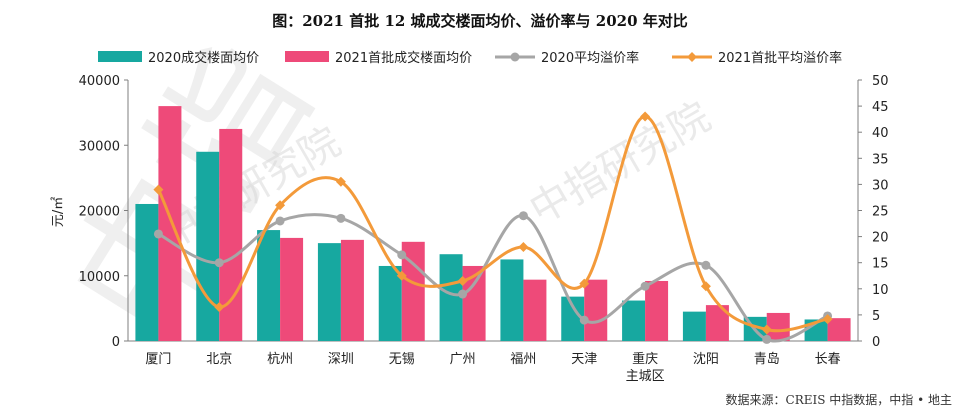 This screenshot has width=960, height=410. Describe the element at coordinates (463, 359) in the screenshot. I see `x-tick-label: 广州` at that location.